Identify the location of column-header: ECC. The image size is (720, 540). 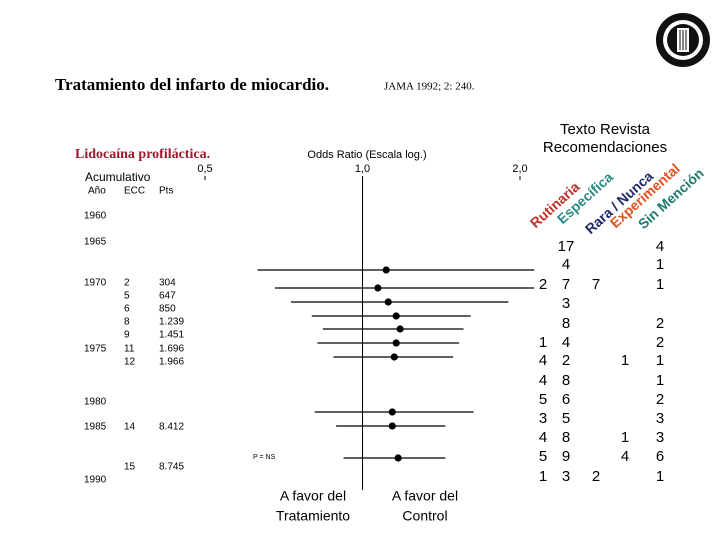
(134, 191).